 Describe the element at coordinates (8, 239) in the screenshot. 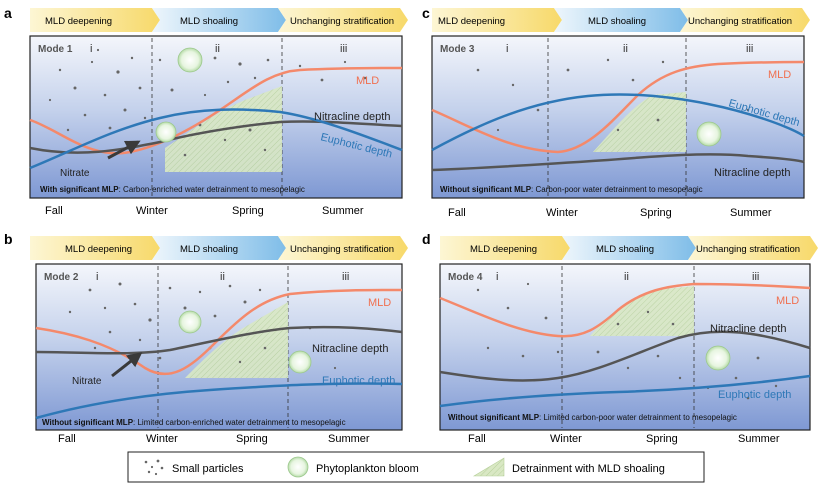

I see `panel-letter: b` at that location.